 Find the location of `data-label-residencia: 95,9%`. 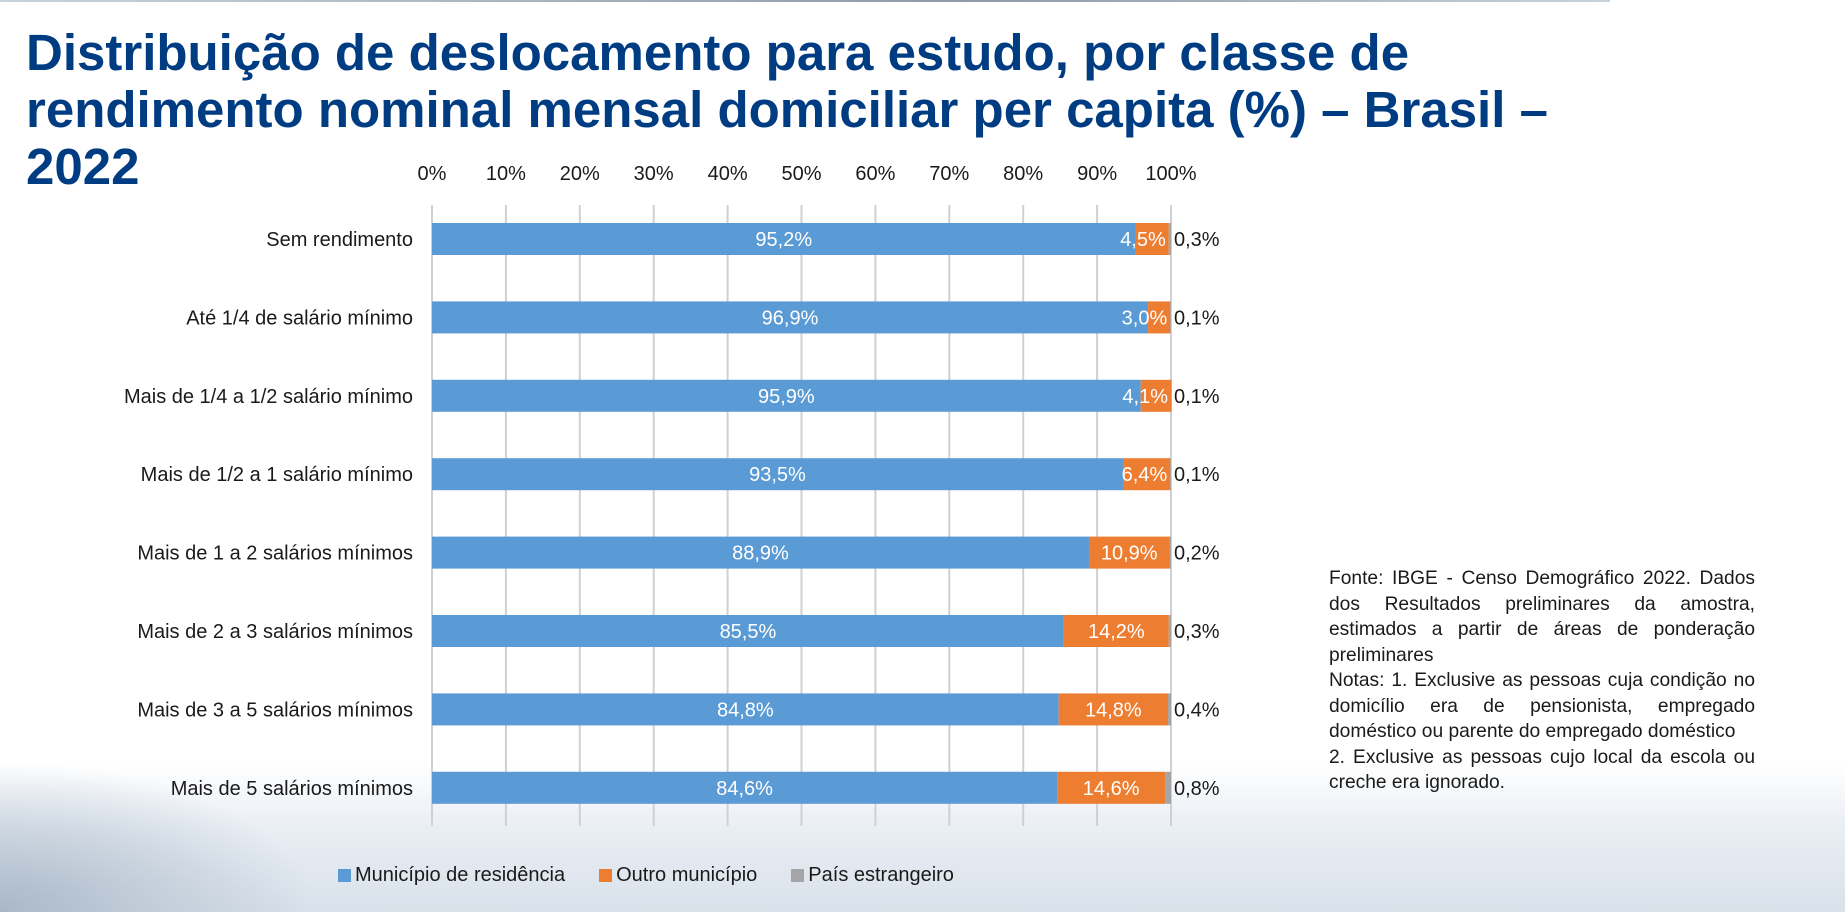

data-label-residencia: 95,9% is located at coordinates (786, 397).